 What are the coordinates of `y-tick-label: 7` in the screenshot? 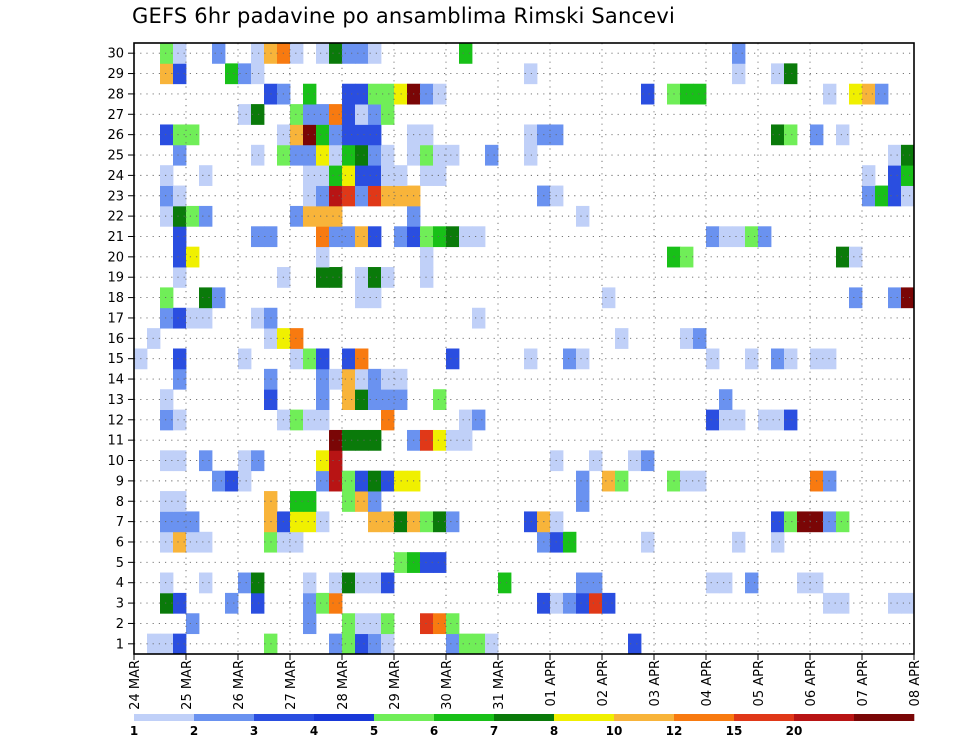 It's located at (120, 522).